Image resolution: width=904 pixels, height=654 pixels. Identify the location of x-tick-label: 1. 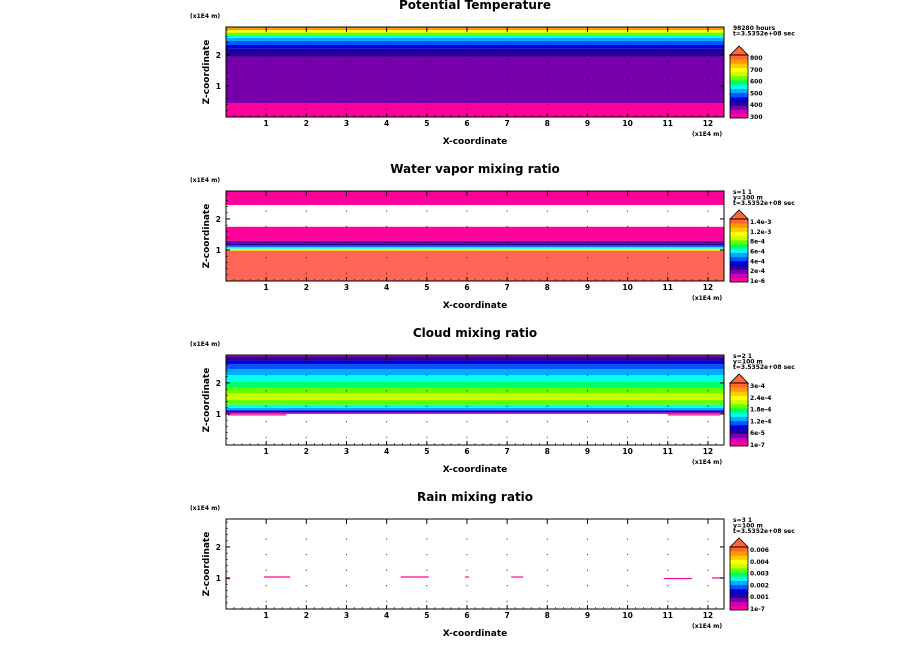
(266, 287).